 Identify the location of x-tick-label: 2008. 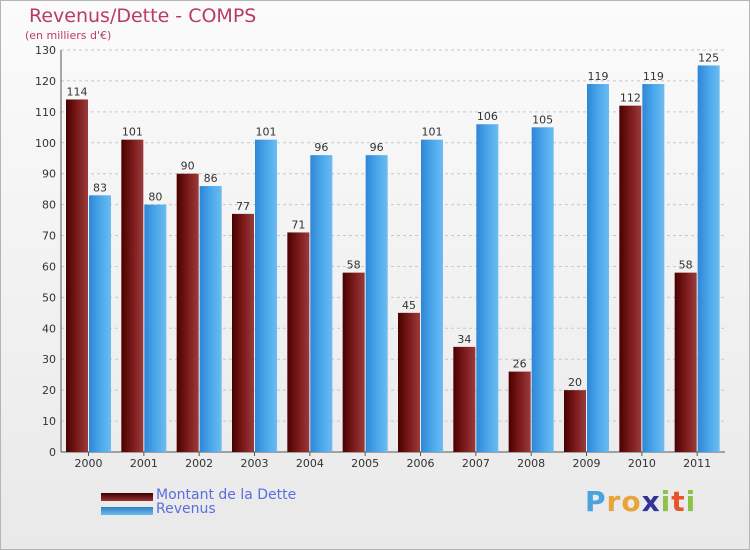
(531, 463).